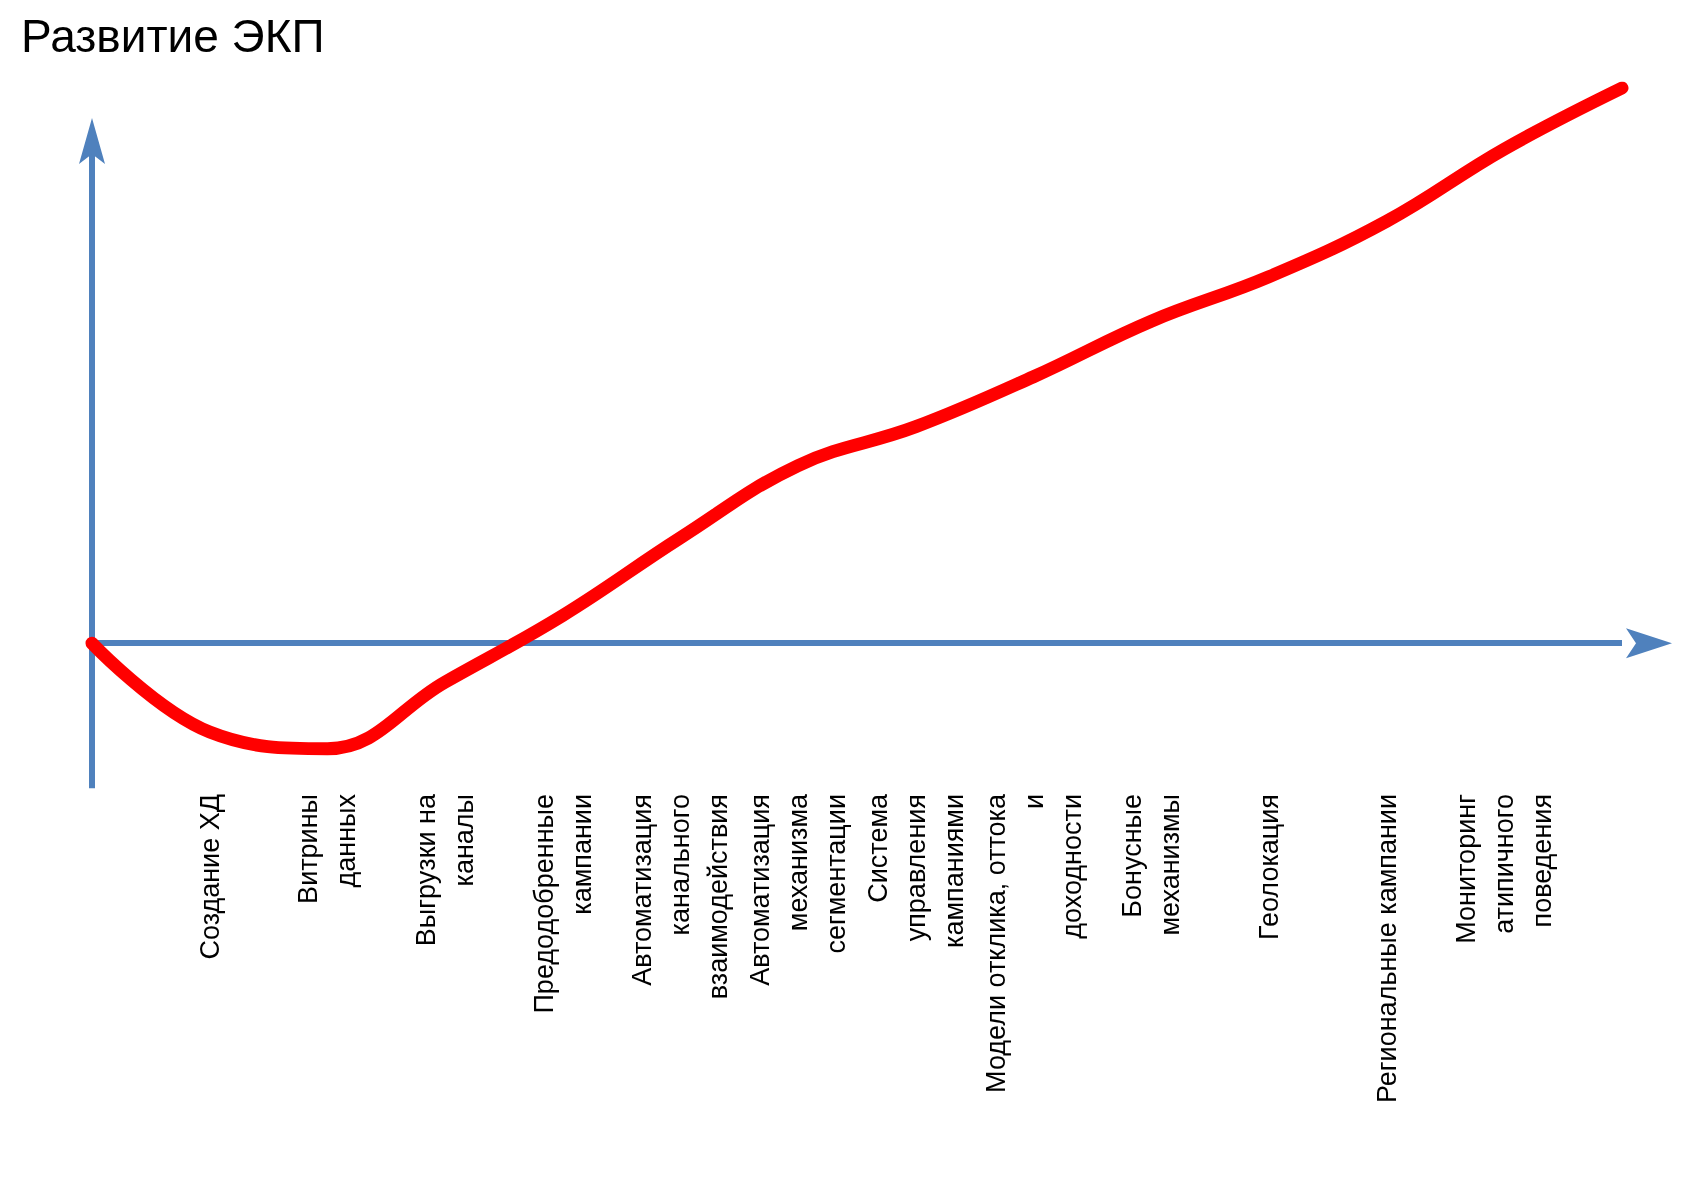 The height and width of the screenshot is (1188, 1690). What do you see at coordinates (1386, 949) in the screenshot?
I see `x-tick-label: Региональные кампании` at bounding box center [1386, 949].